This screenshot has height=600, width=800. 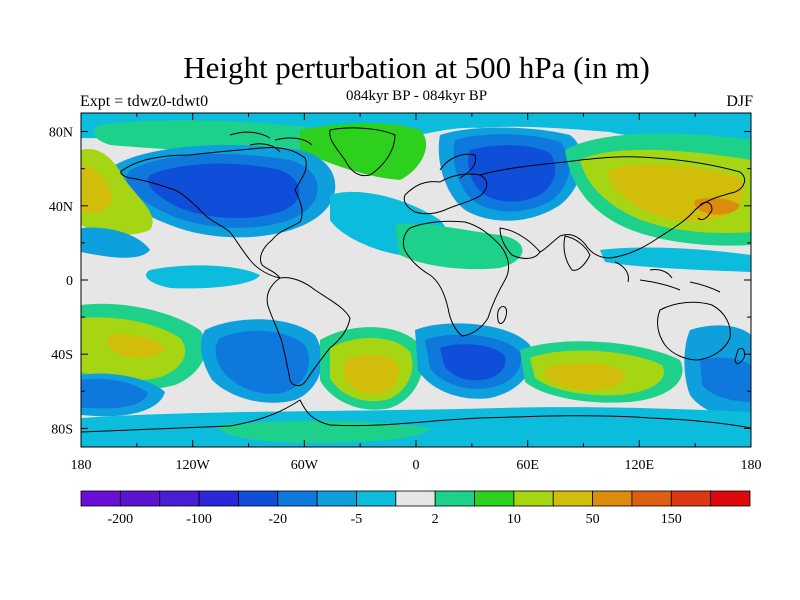 I want to click on coastline-scandinavia, so click(x=458, y=166).